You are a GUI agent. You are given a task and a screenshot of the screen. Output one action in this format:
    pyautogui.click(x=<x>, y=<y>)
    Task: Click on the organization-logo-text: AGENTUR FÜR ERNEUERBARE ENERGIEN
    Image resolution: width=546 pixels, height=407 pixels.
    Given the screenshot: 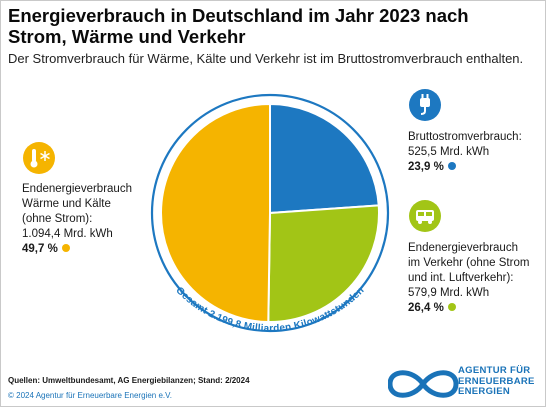 What is the action you would take?
    pyautogui.click(x=496, y=381)
    